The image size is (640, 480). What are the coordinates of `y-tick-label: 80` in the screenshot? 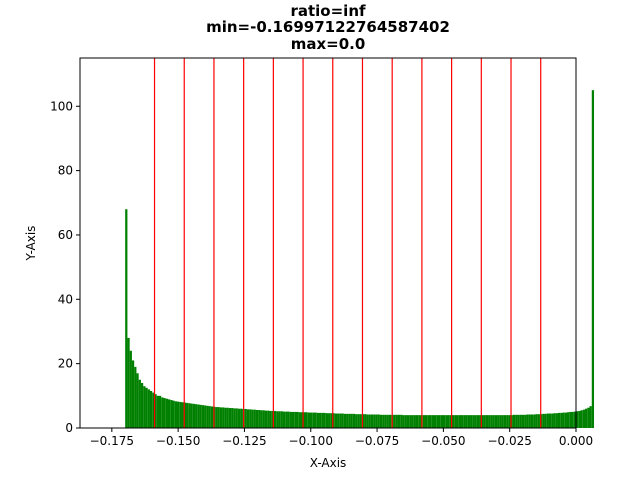 It's located at (65, 171).